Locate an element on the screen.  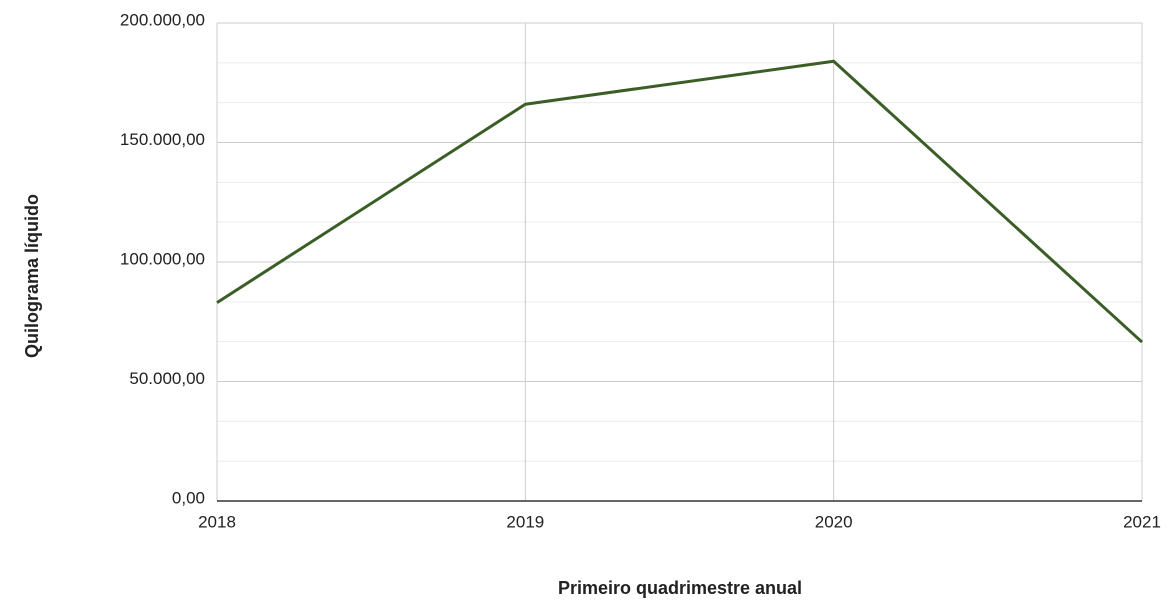
x-tick-label: 2021 is located at coordinates (1142, 521).